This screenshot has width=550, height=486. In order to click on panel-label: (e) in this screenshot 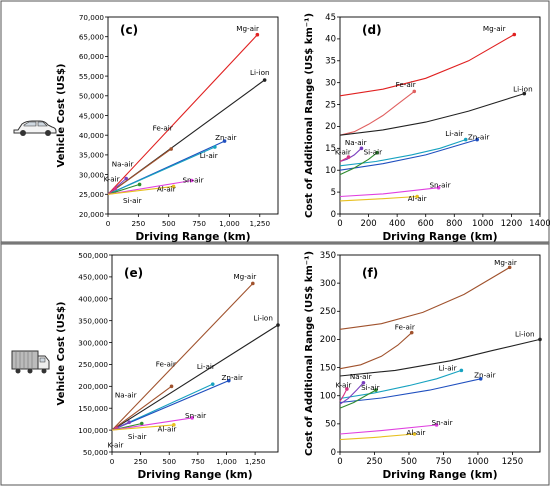, I will do `click(133, 273)`.